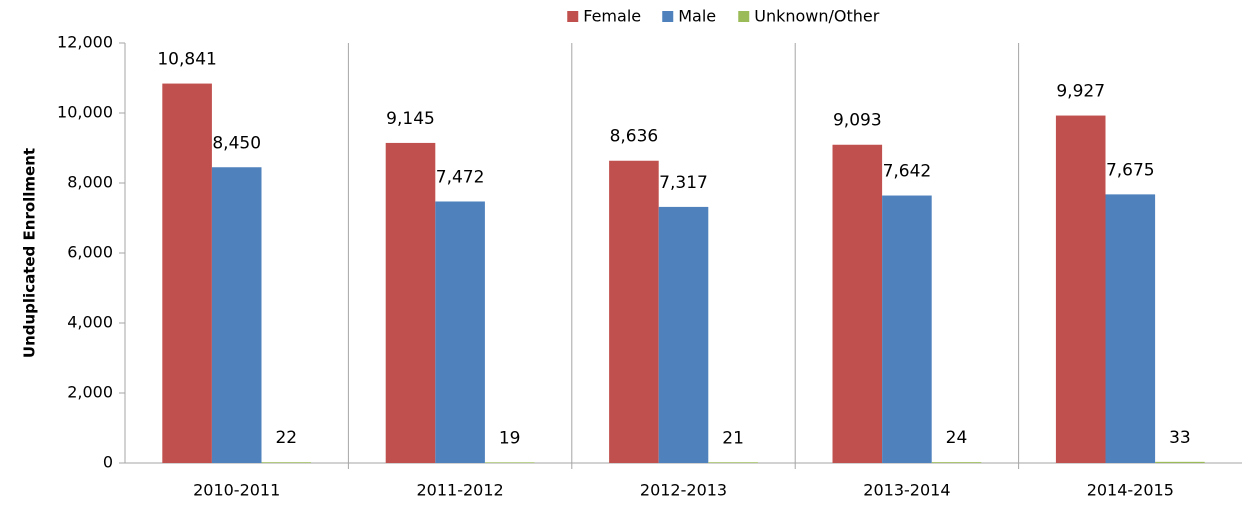  What do you see at coordinates (1130, 170) in the screenshot?
I see `data-label: 7,675` at bounding box center [1130, 170].